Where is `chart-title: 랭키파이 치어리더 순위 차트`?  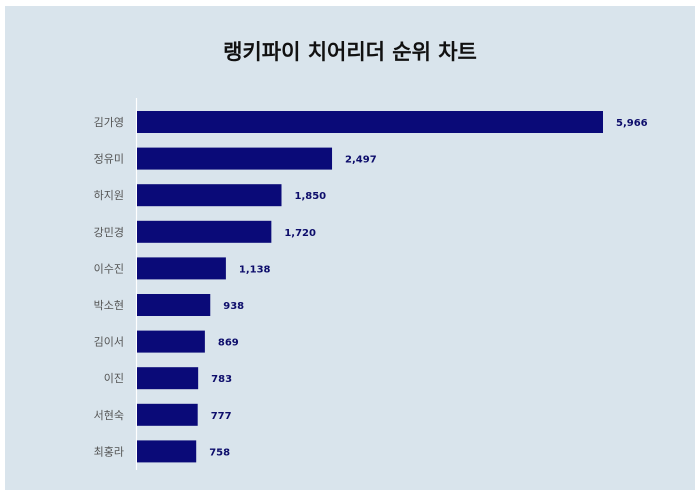
chart-title: 랭키파이 치어리더 순위 차트 is located at coordinates (350, 52).